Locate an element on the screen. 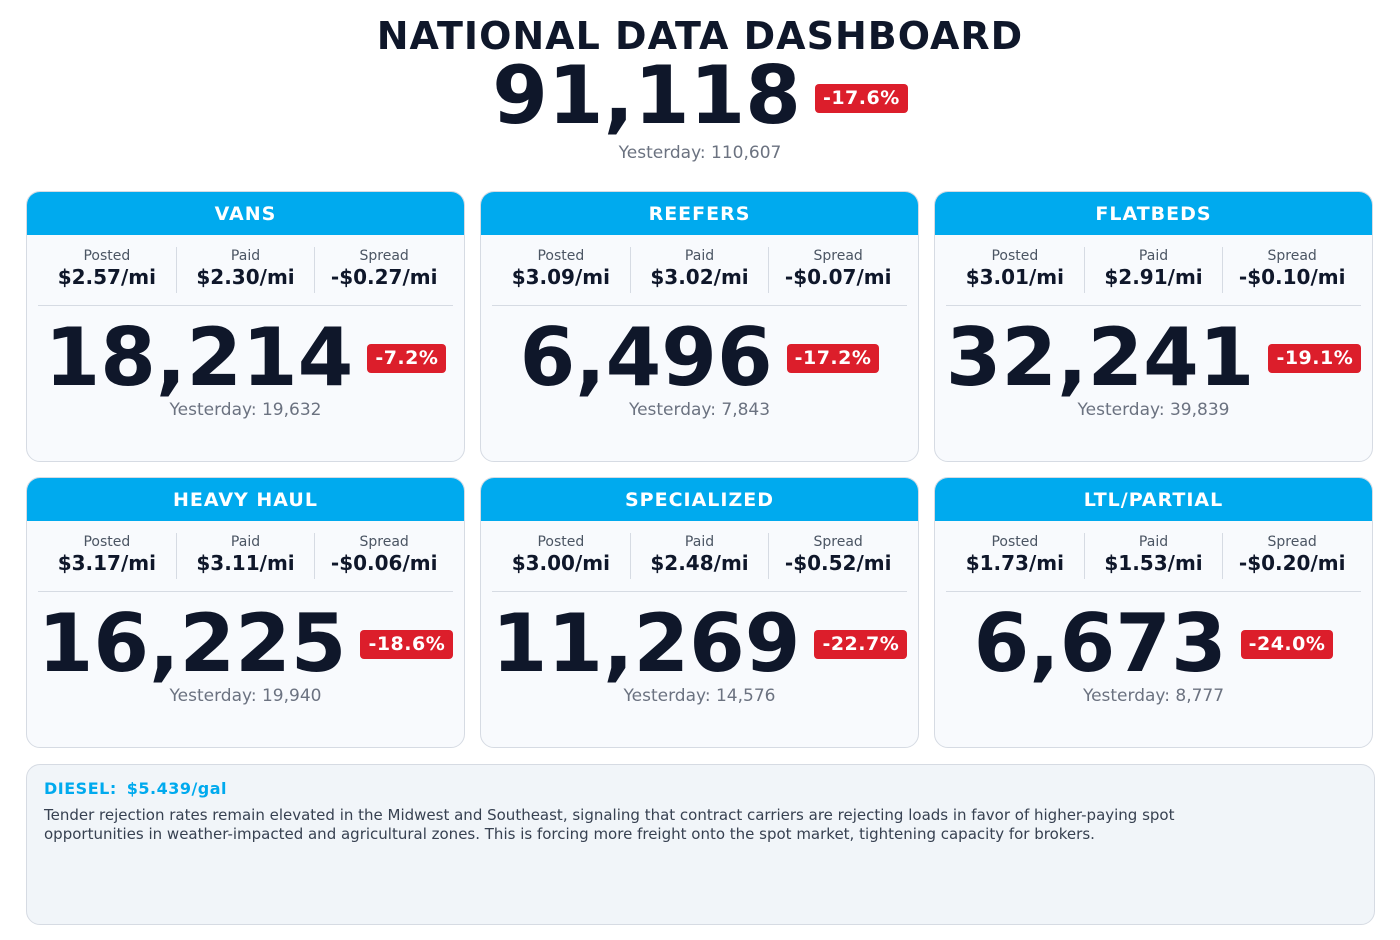 The image size is (1400, 940). spread-rate: Spread -$0.27/mi is located at coordinates (384, 270).